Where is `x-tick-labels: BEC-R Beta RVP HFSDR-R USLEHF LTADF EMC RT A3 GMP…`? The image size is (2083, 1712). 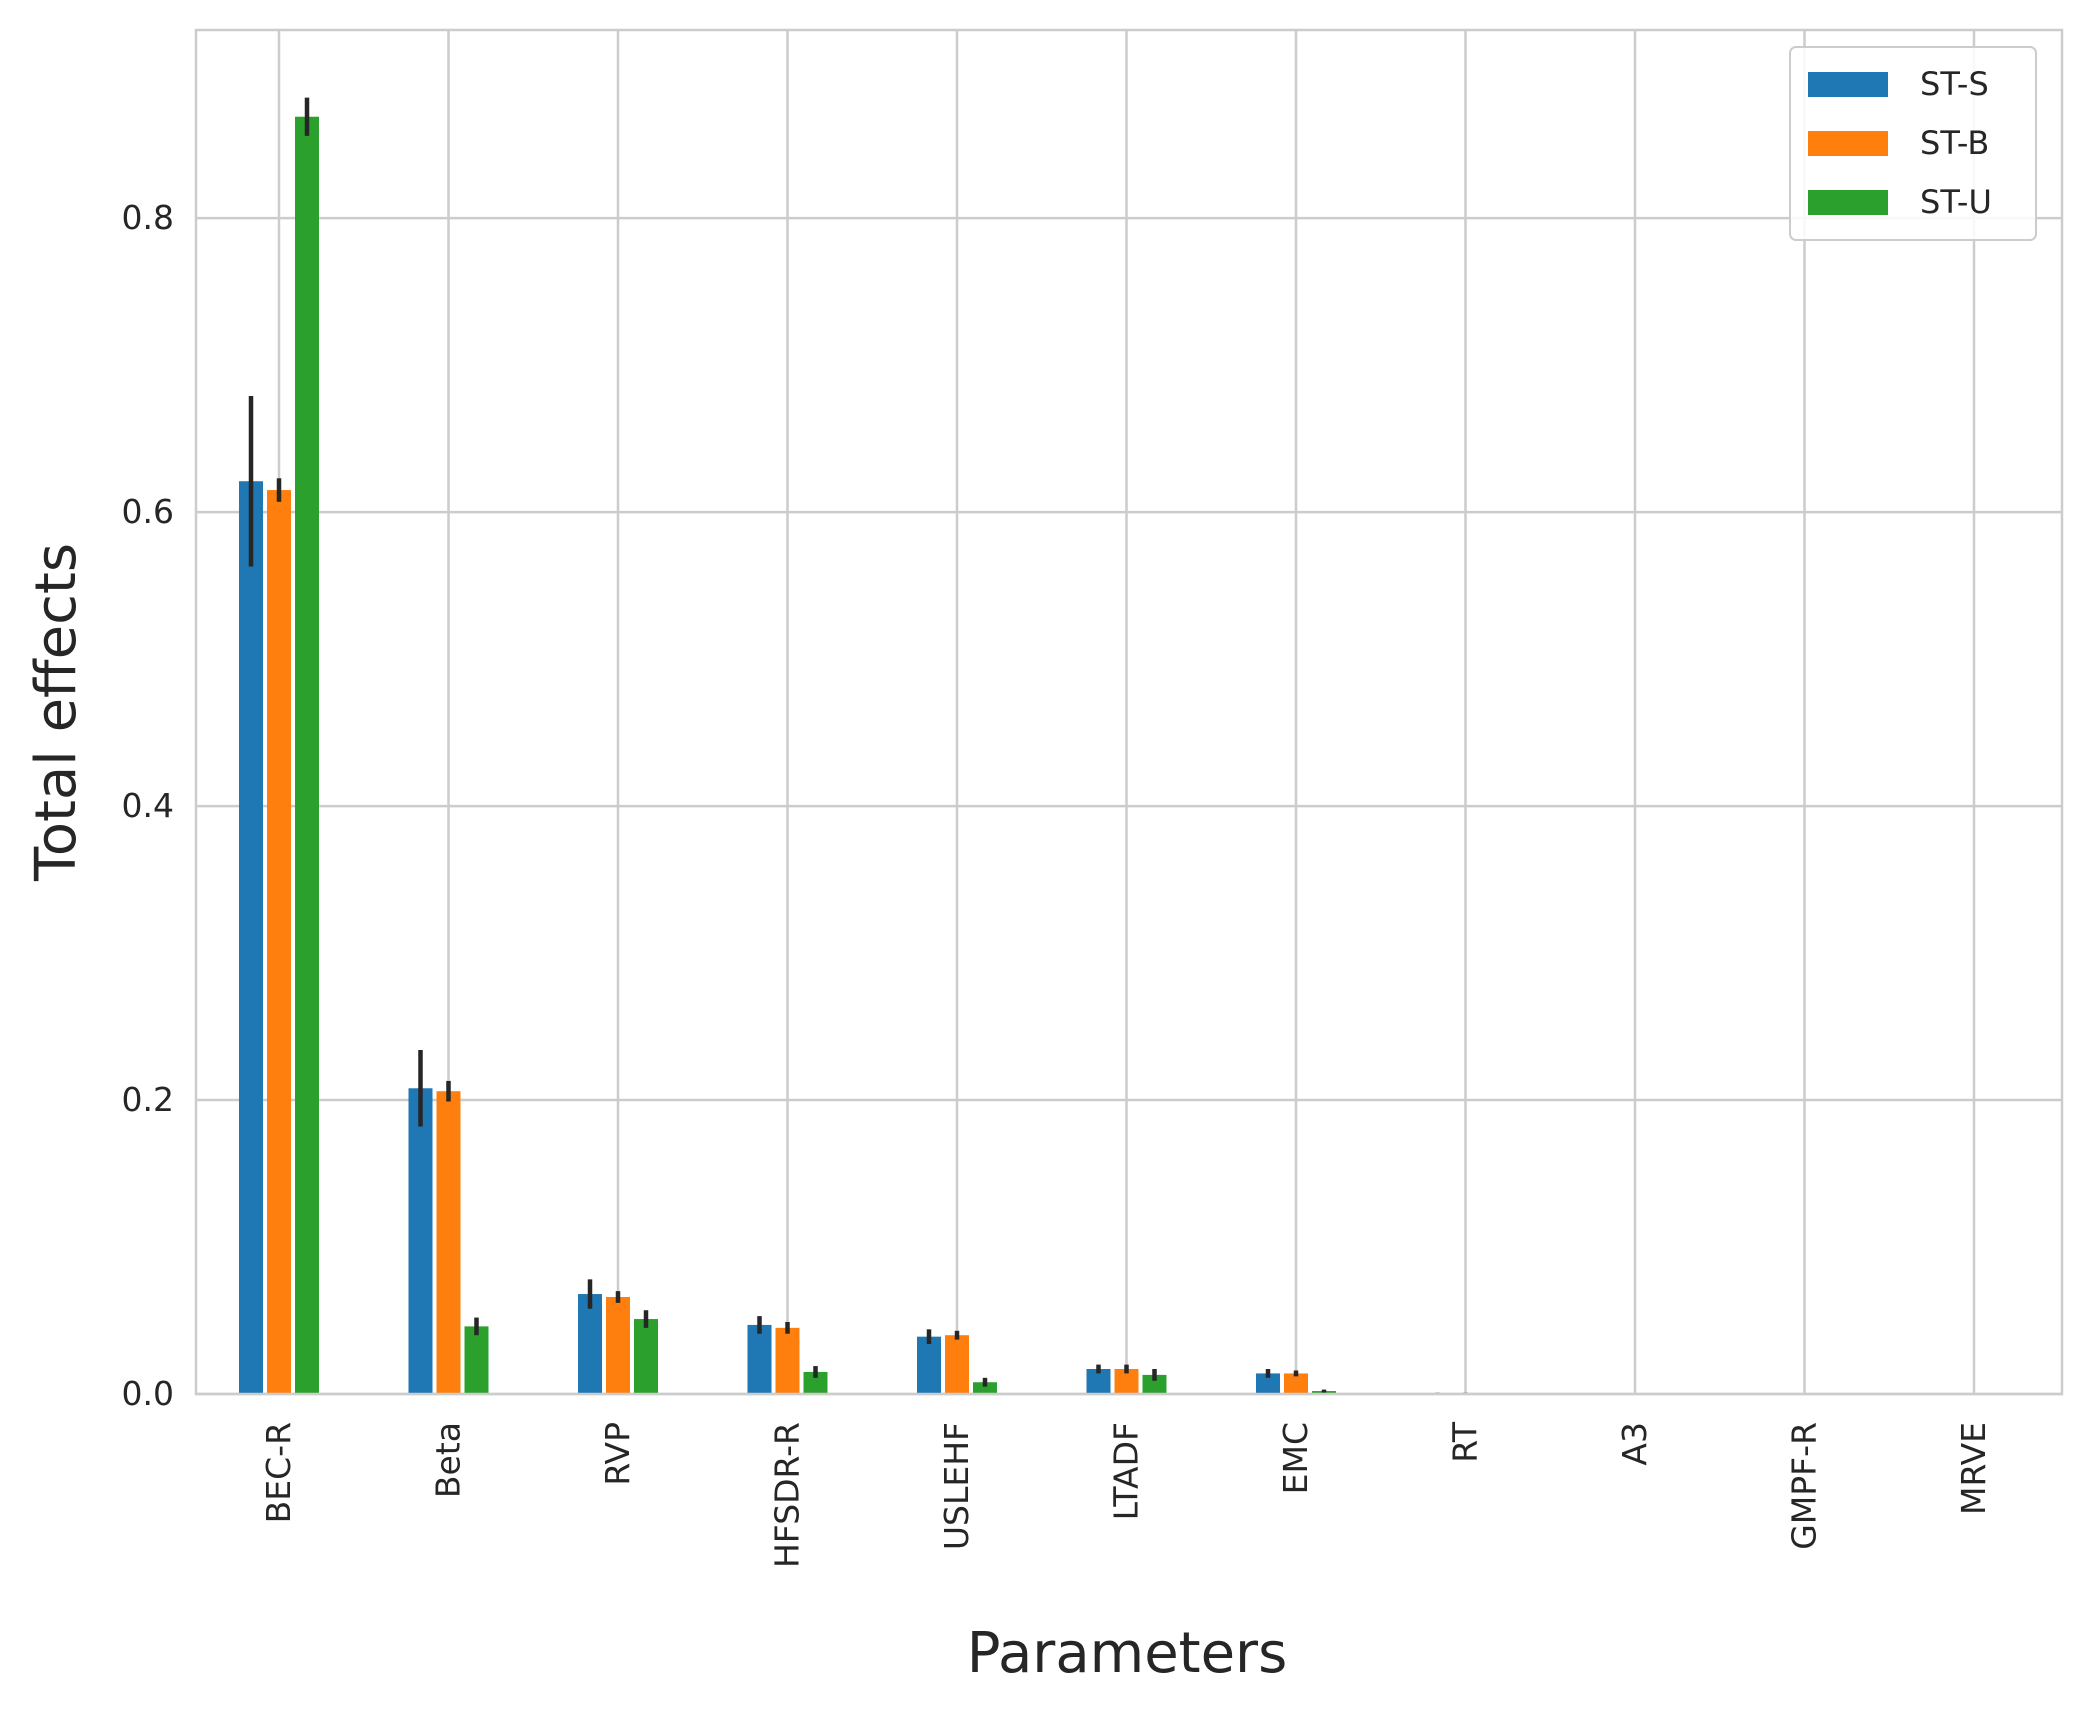 x-tick-labels: BEC-R Beta RVP HFSDR-R USLEHF LTADF EMC RT A3 GMP… is located at coordinates (1126, 1494).